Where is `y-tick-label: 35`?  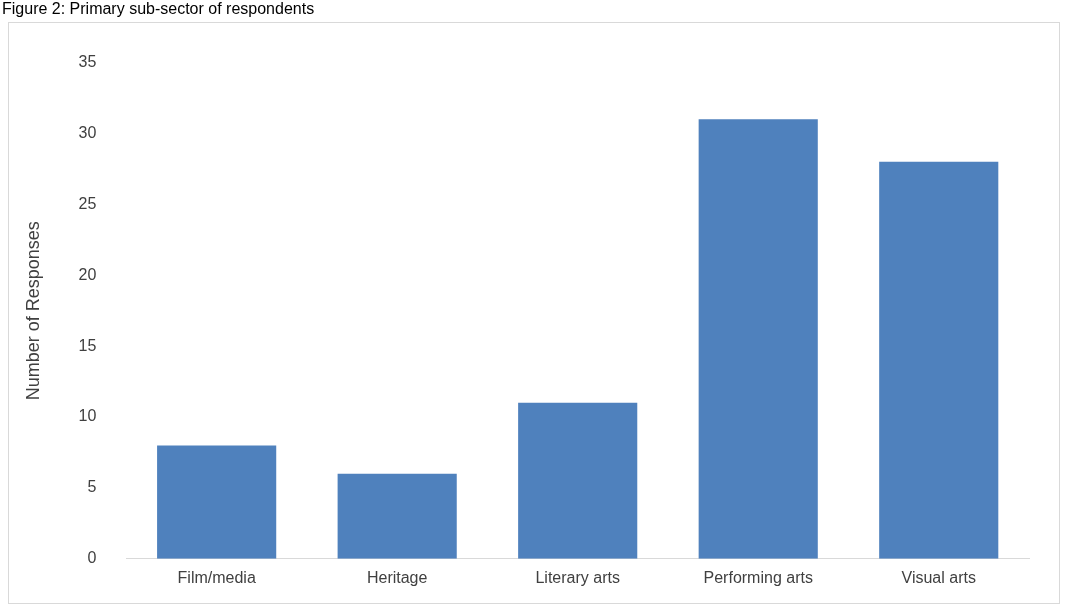 y-tick-label: 35 is located at coordinates (87, 62).